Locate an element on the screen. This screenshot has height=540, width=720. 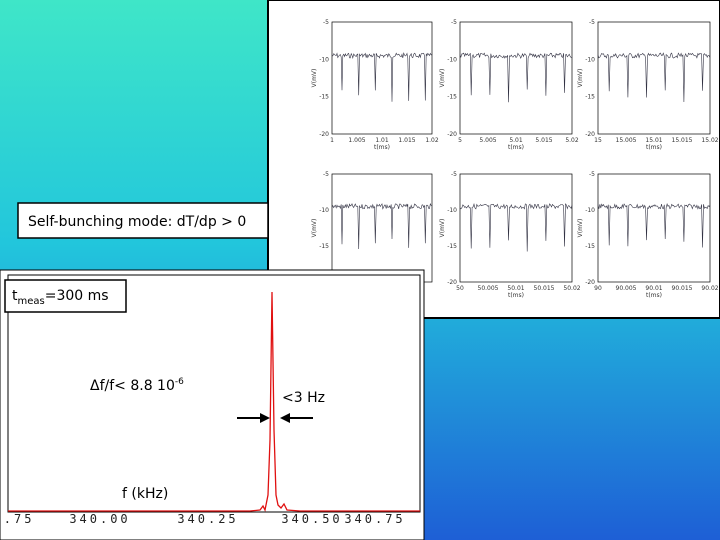
x-tick-label: 1.015 is located at coordinates (406, 140).